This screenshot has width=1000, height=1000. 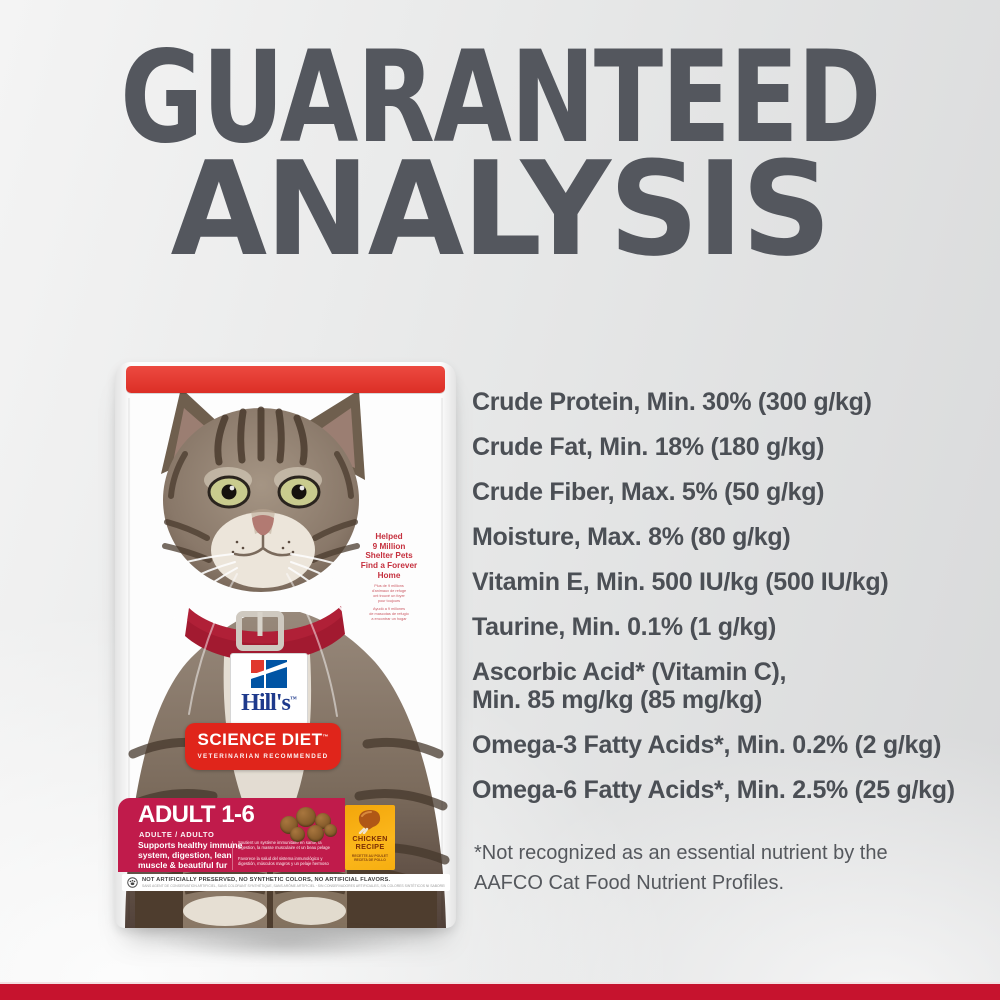 What do you see at coordinates (442, 659) in the screenshot?
I see `bag-right-crease` at bounding box center [442, 659].